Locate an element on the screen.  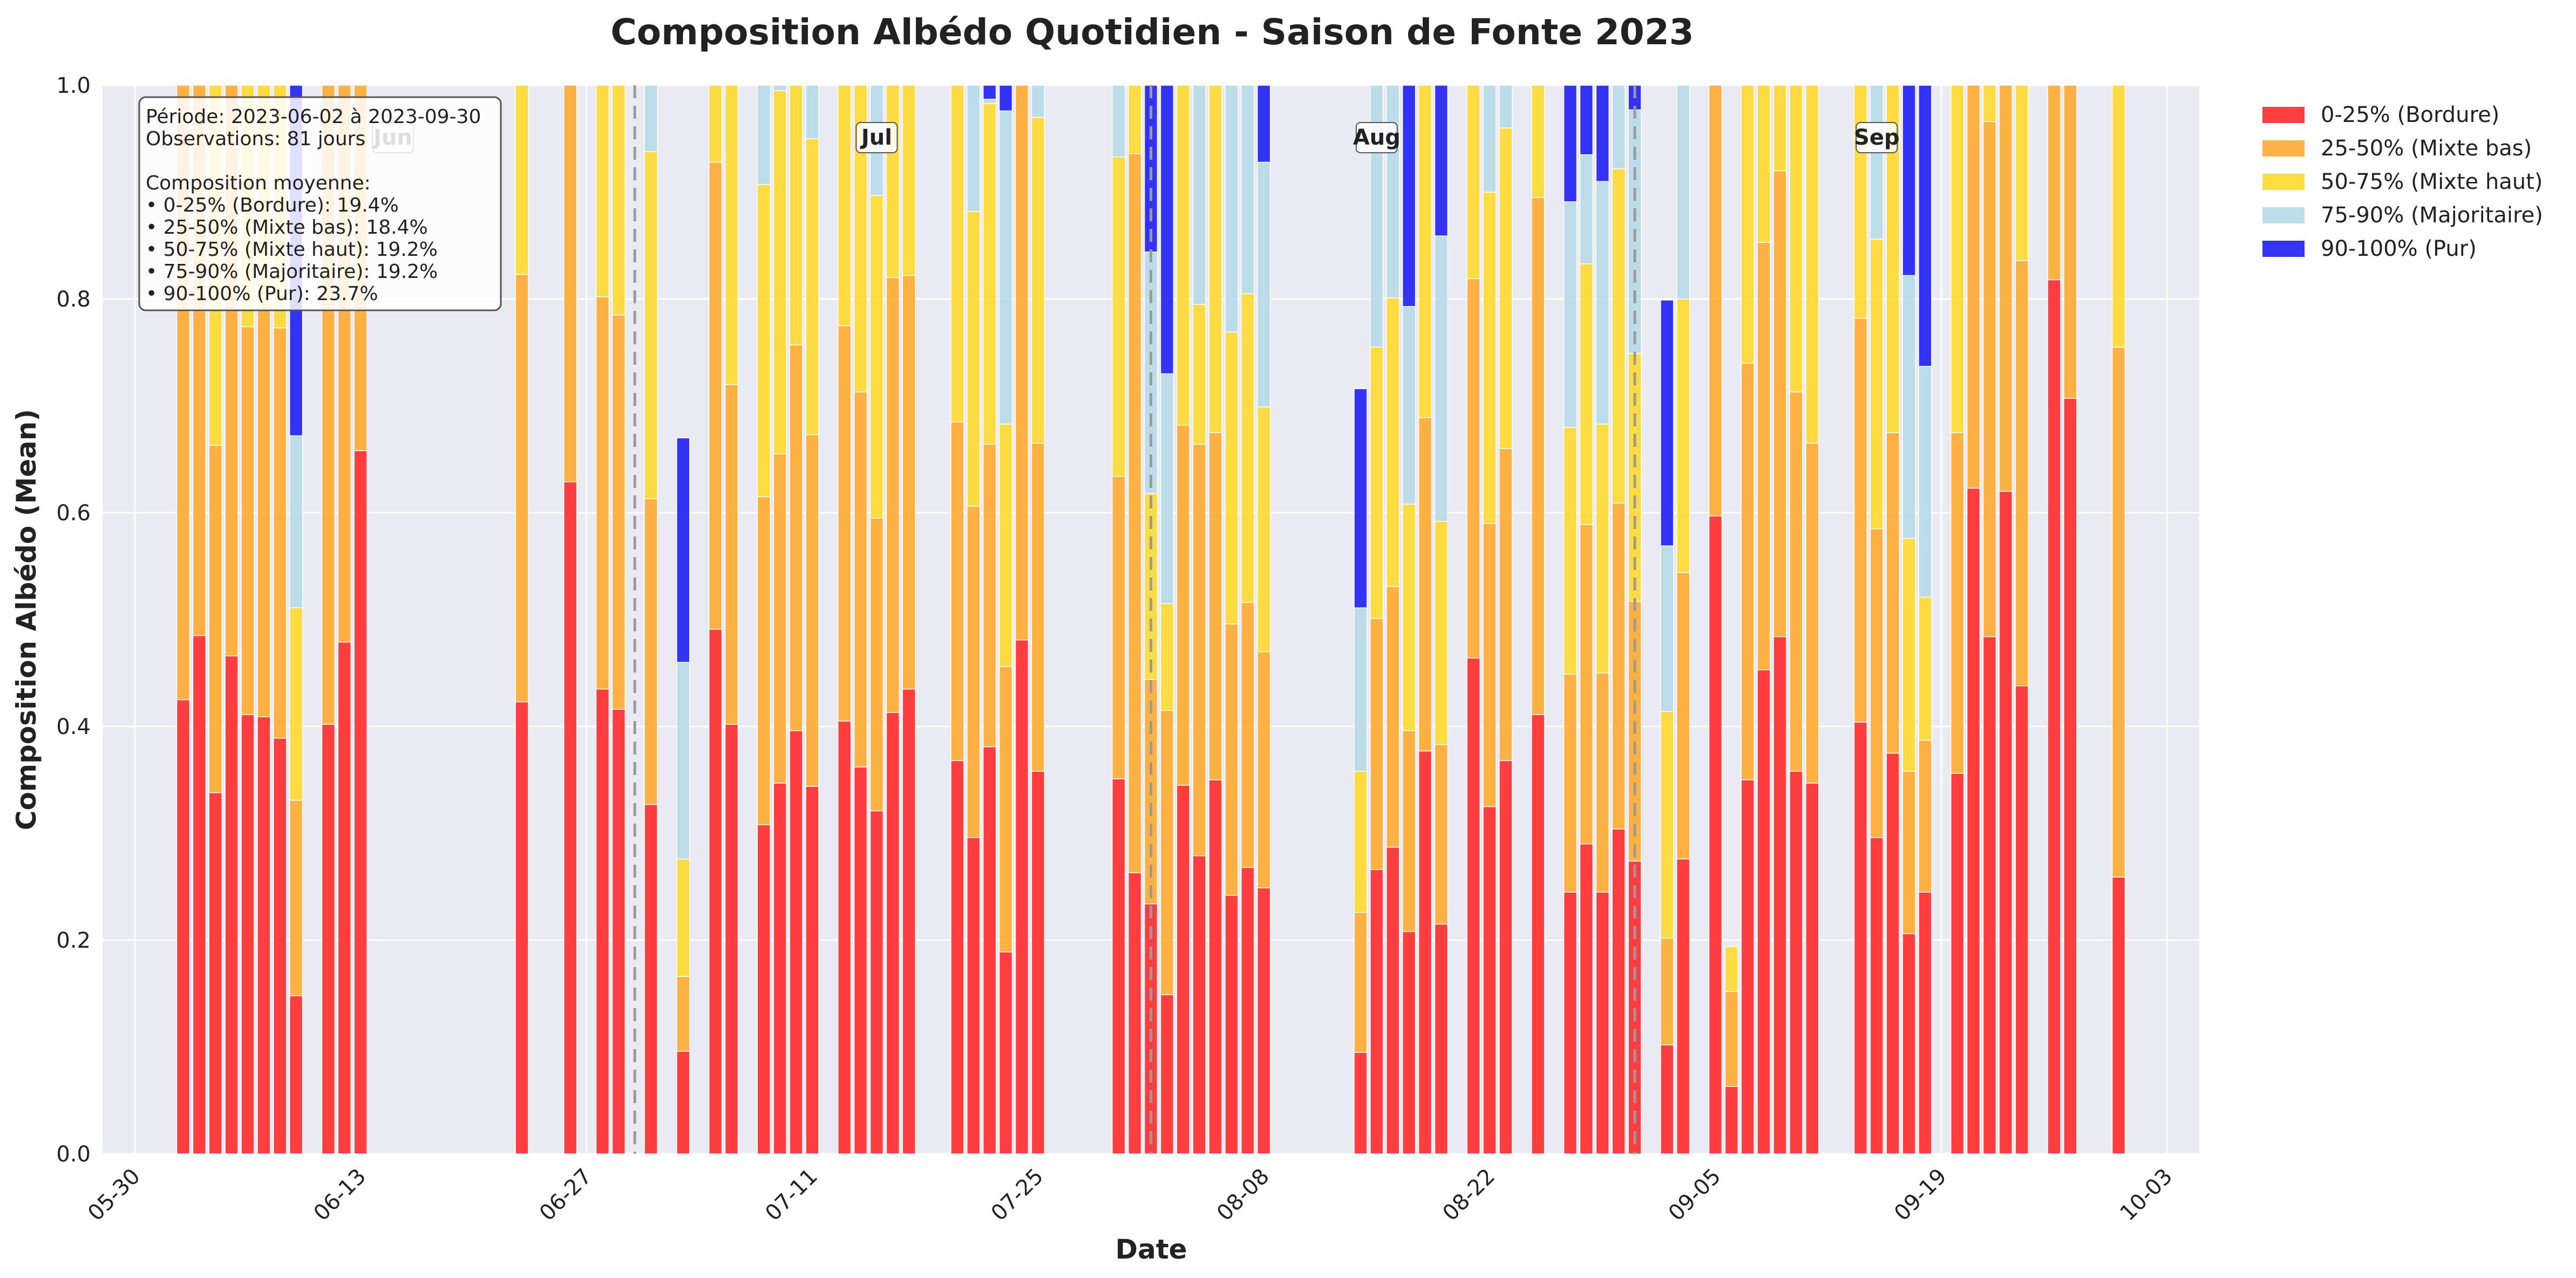
info-box-line: • 50-75% (Mixte haut): 19.2% is located at coordinates (292, 250).